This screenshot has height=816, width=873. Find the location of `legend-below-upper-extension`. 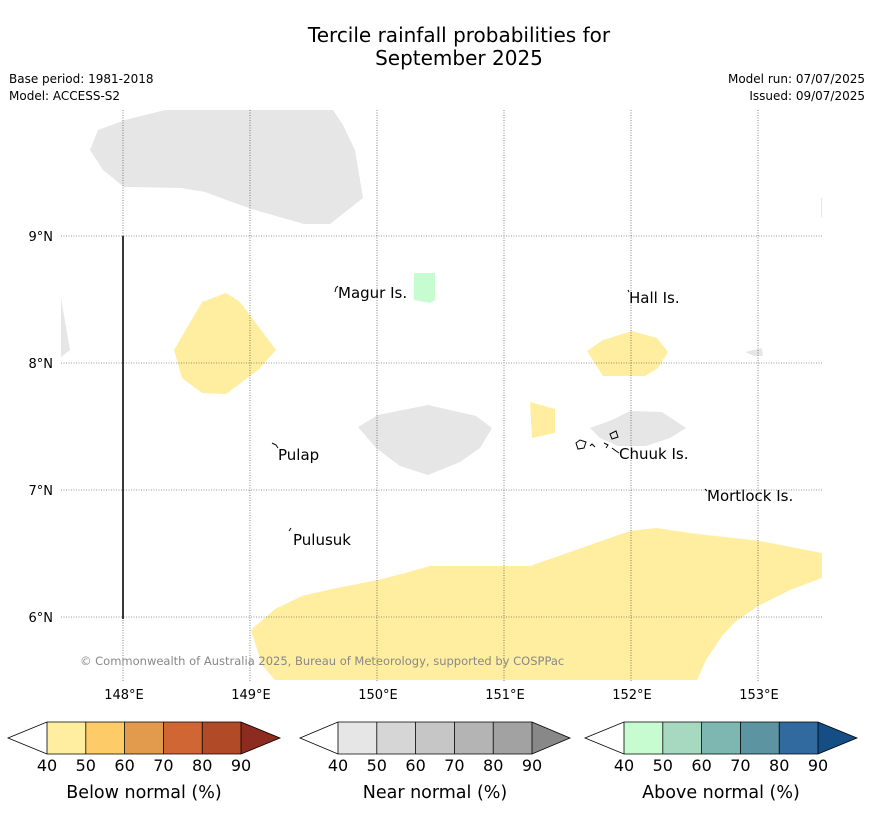

legend-below-upper-extension is located at coordinates (260, 738).